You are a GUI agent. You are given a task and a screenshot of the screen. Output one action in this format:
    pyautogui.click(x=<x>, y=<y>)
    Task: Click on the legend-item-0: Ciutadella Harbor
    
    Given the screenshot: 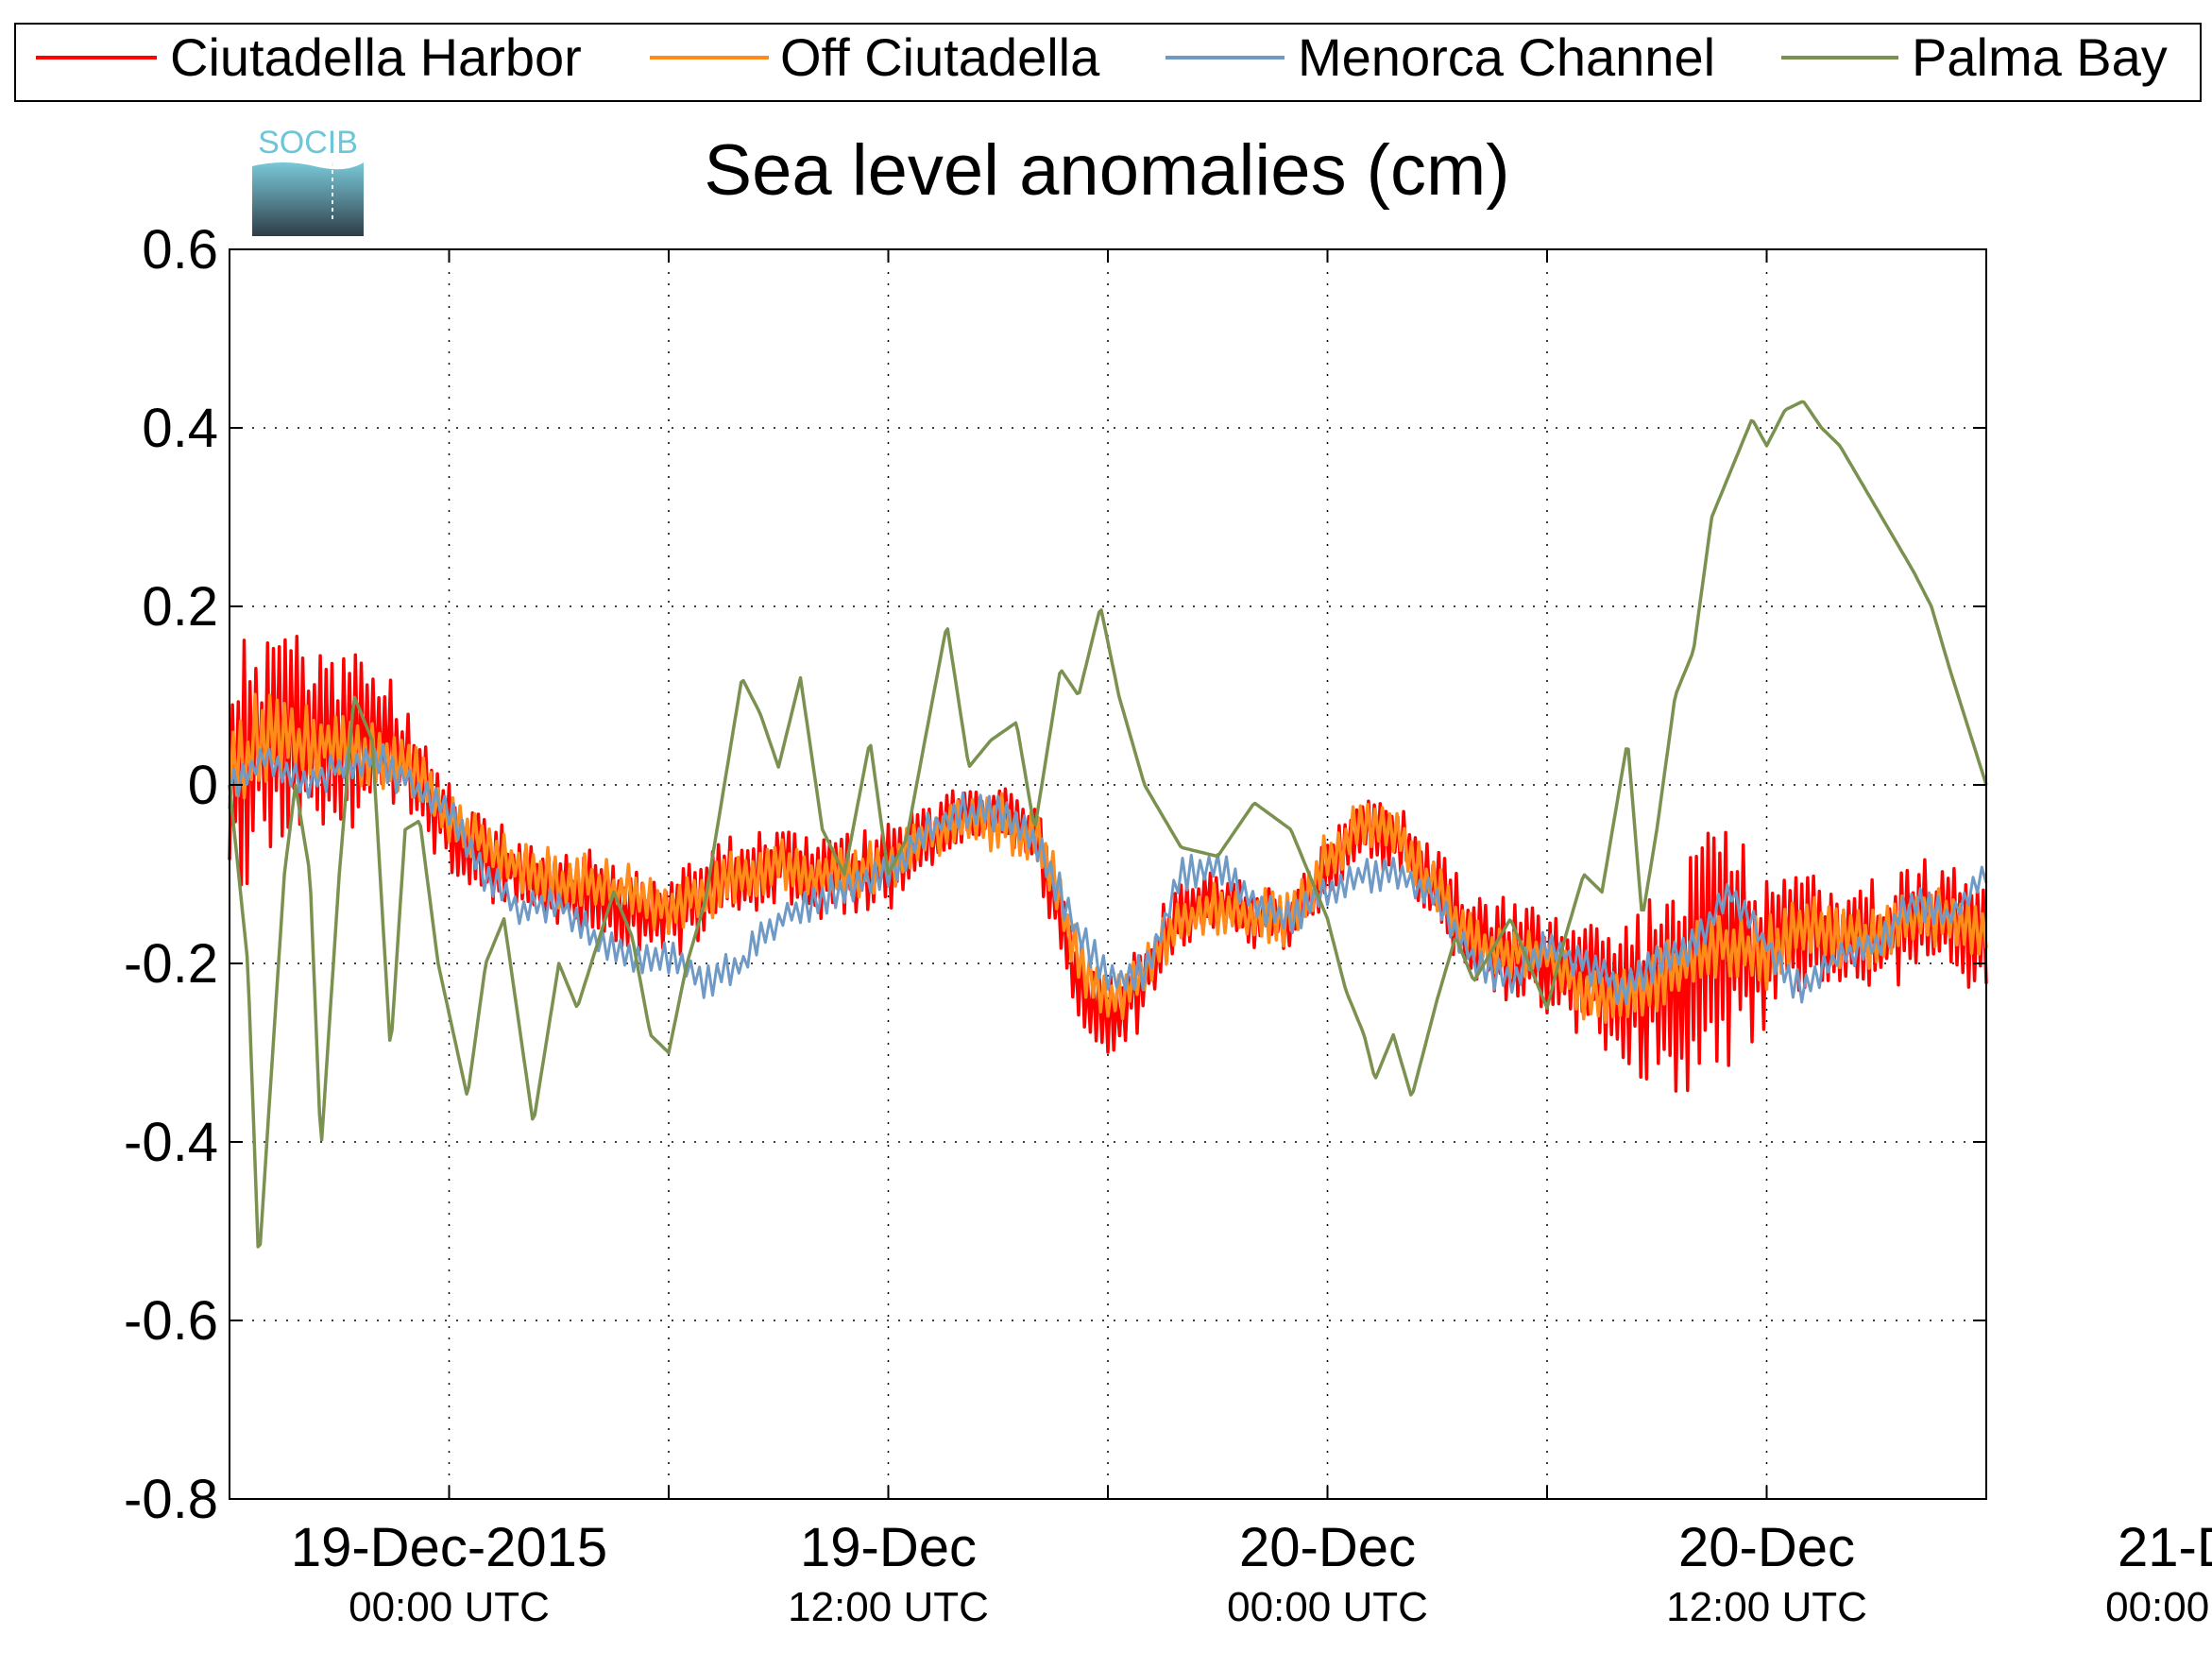 What is the action you would take?
    pyautogui.click(x=309, y=57)
    